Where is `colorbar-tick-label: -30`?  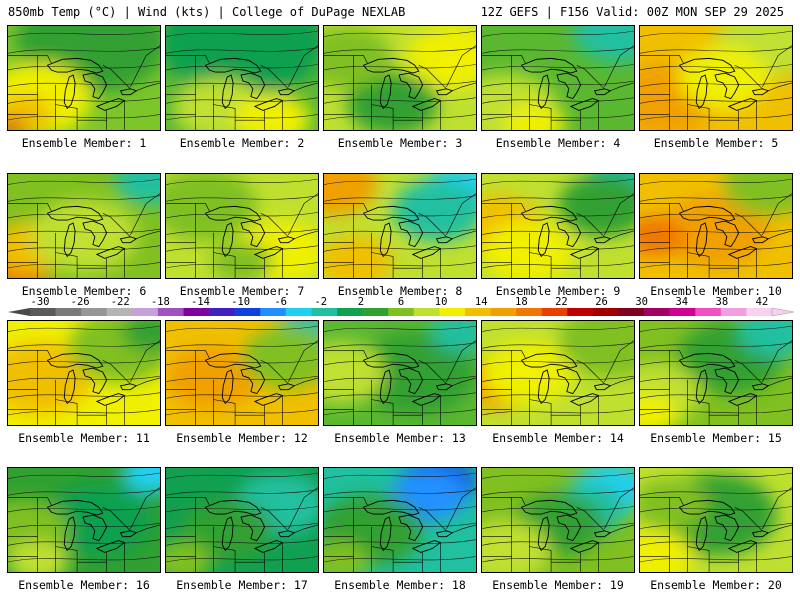 colorbar-tick-label: -30 is located at coordinates (40, 302).